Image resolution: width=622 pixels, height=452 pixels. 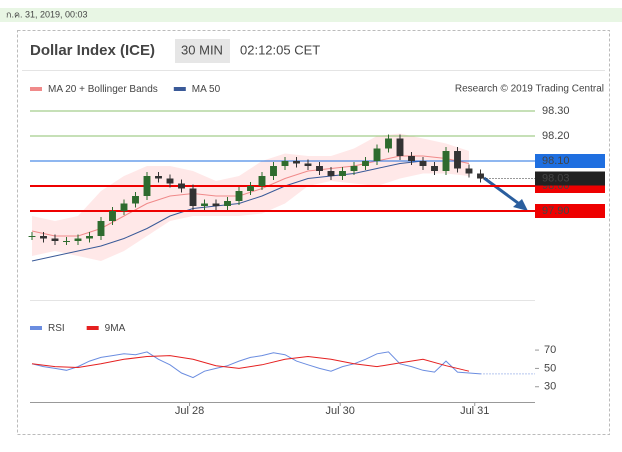 What do you see at coordinates (556, 111) in the screenshot?
I see `price-tag-label: 98.30` at bounding box center [556, 111].